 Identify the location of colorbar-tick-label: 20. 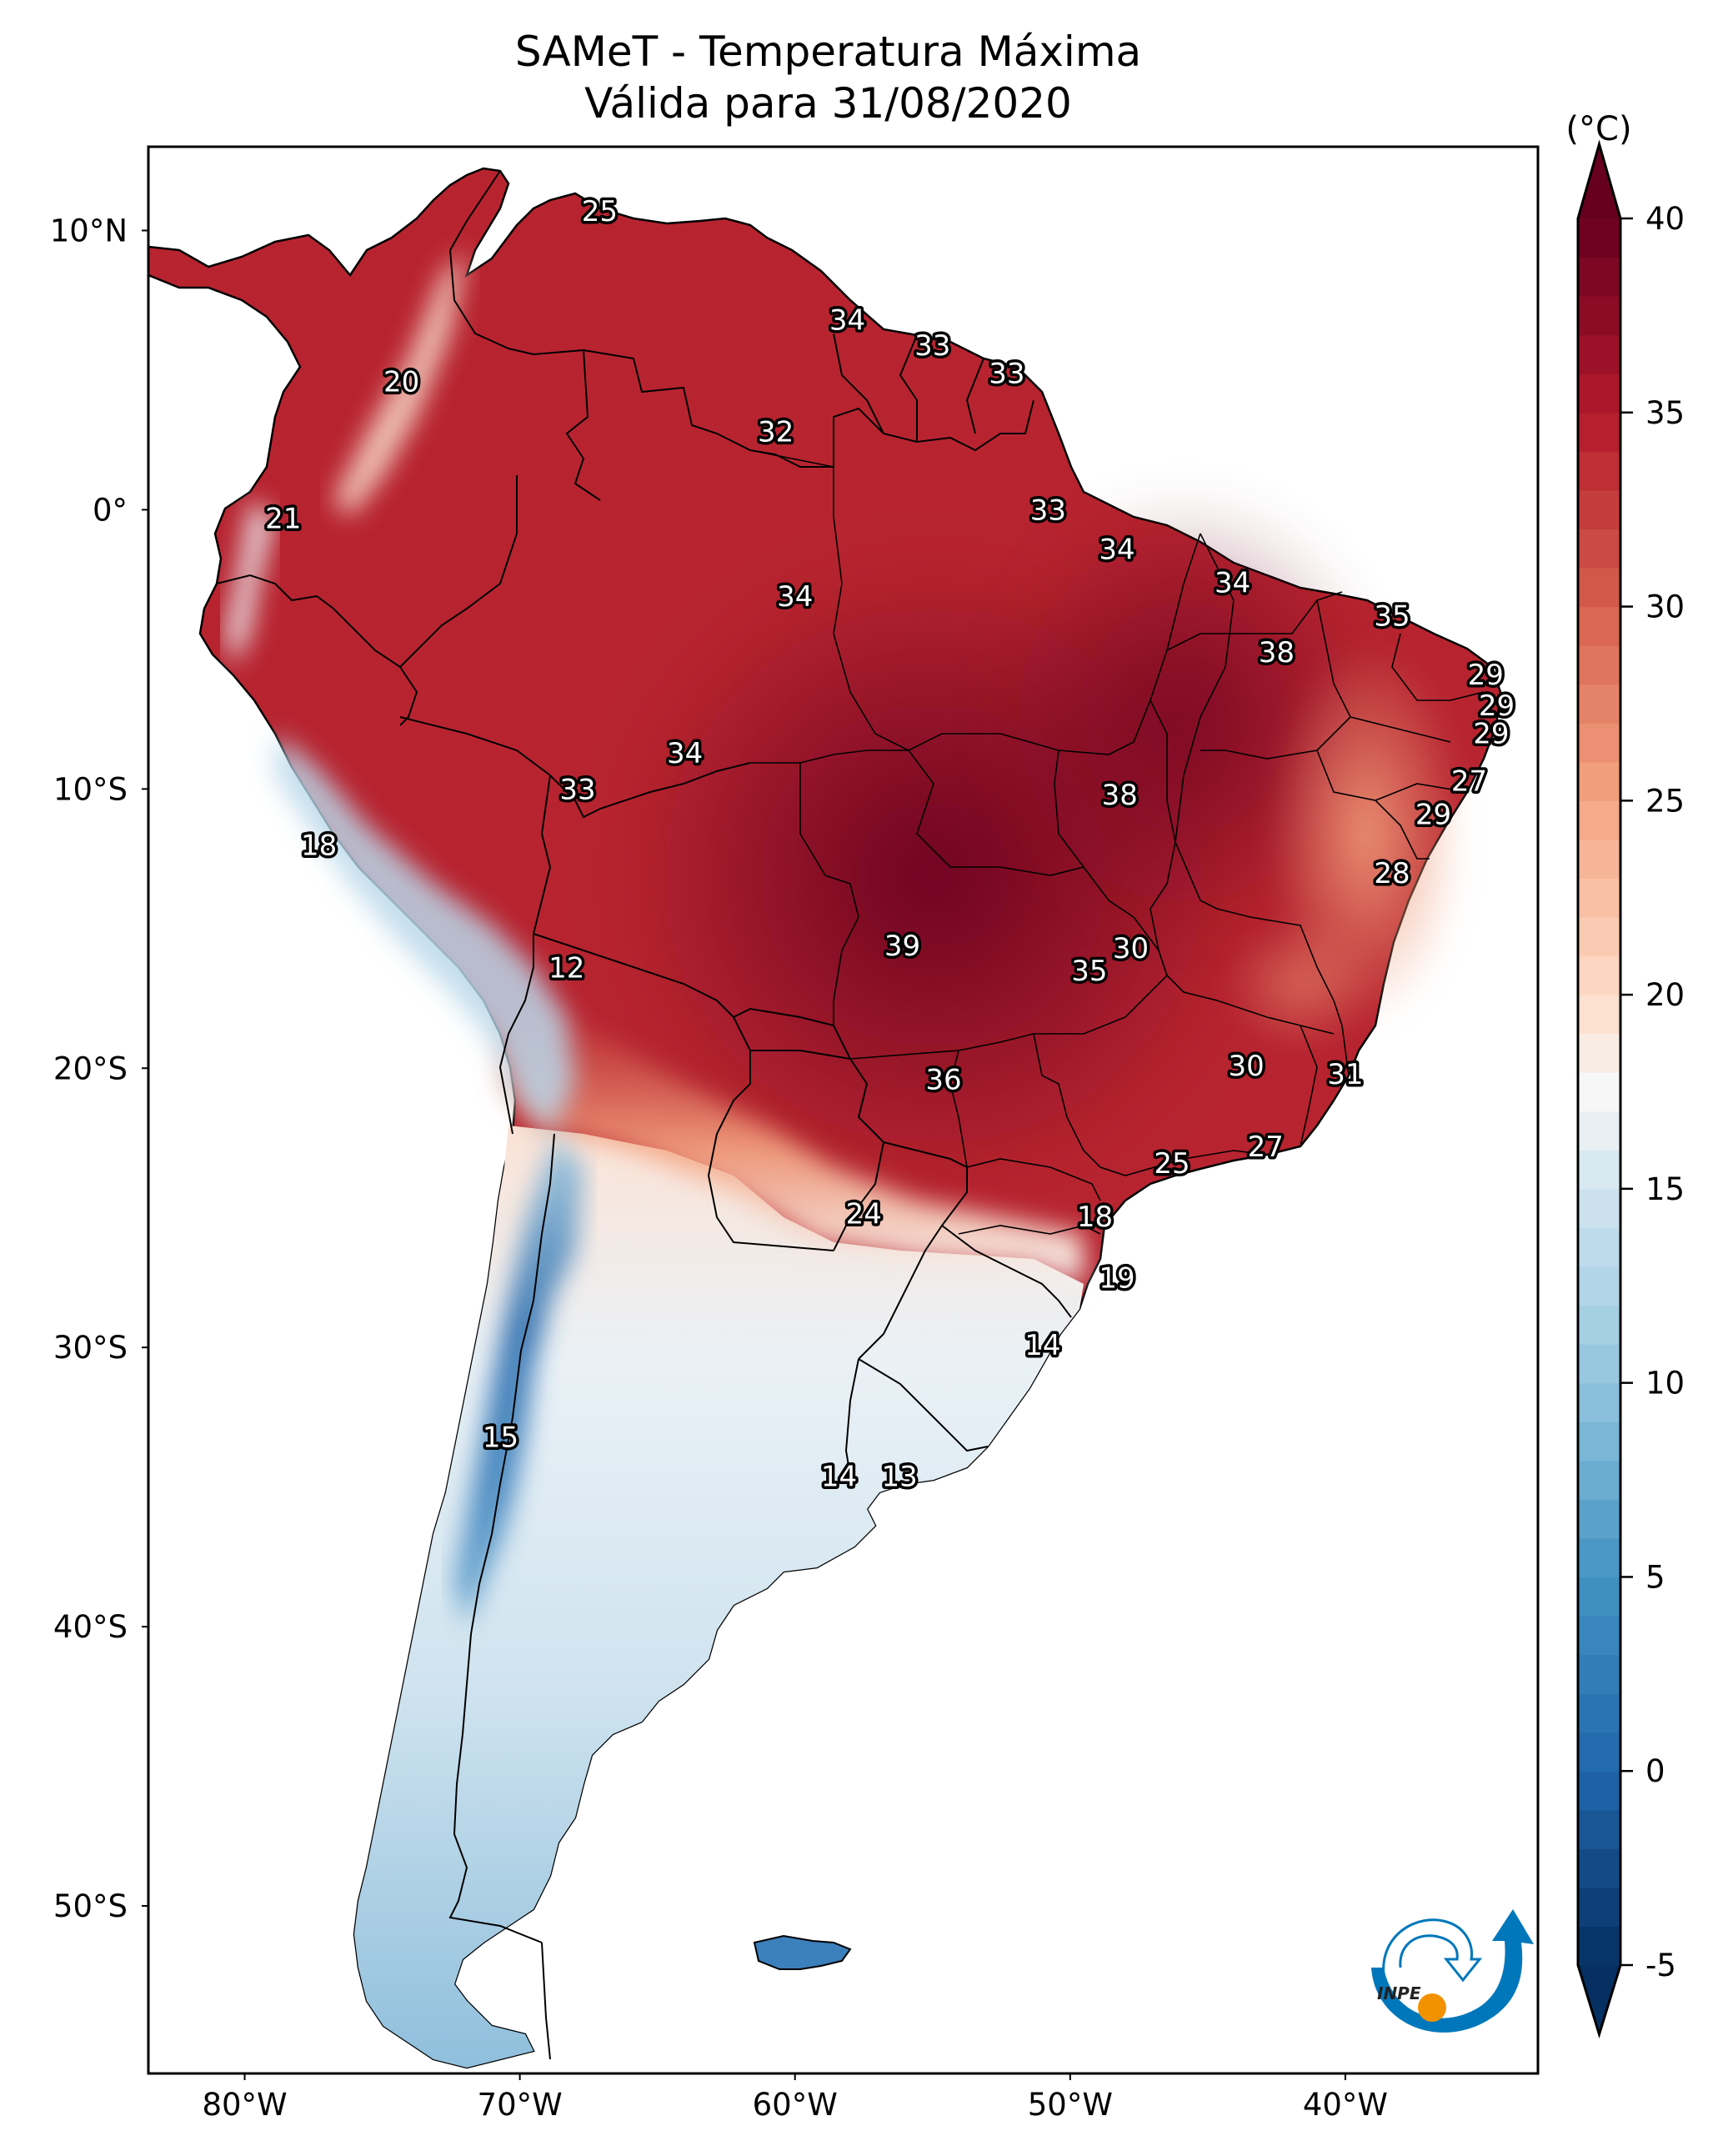
(1665, 995).